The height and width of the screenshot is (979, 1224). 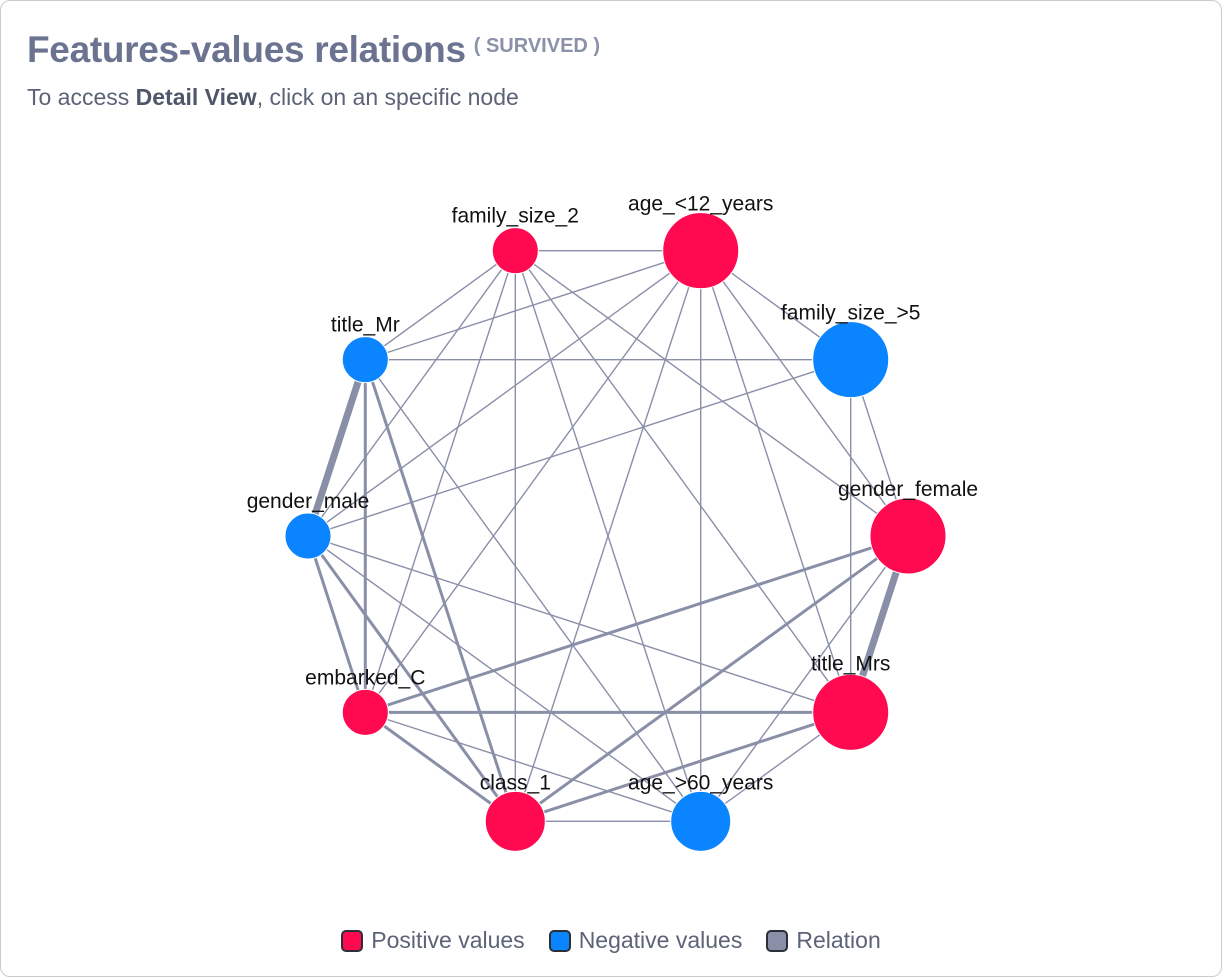 I want to click on node-family-size-gt5, so click(x=851, y=360).